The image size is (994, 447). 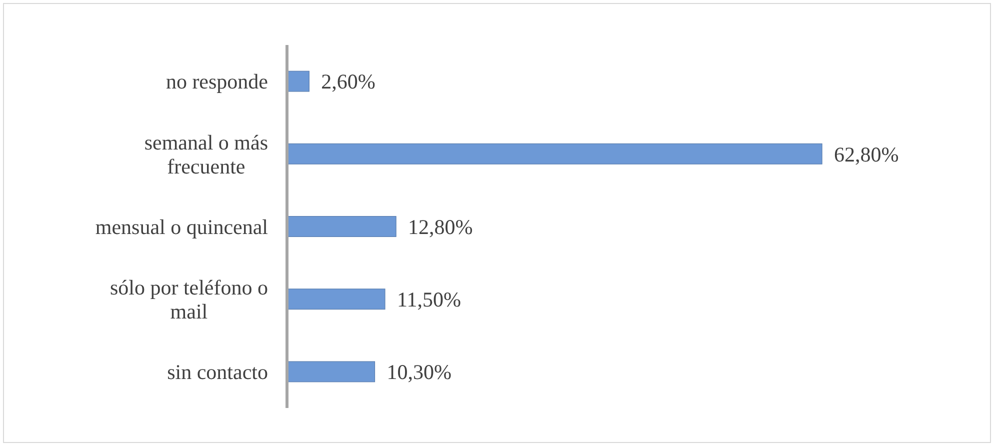 I want to click on data-label: 11,50%, so click(x=428, y=299).